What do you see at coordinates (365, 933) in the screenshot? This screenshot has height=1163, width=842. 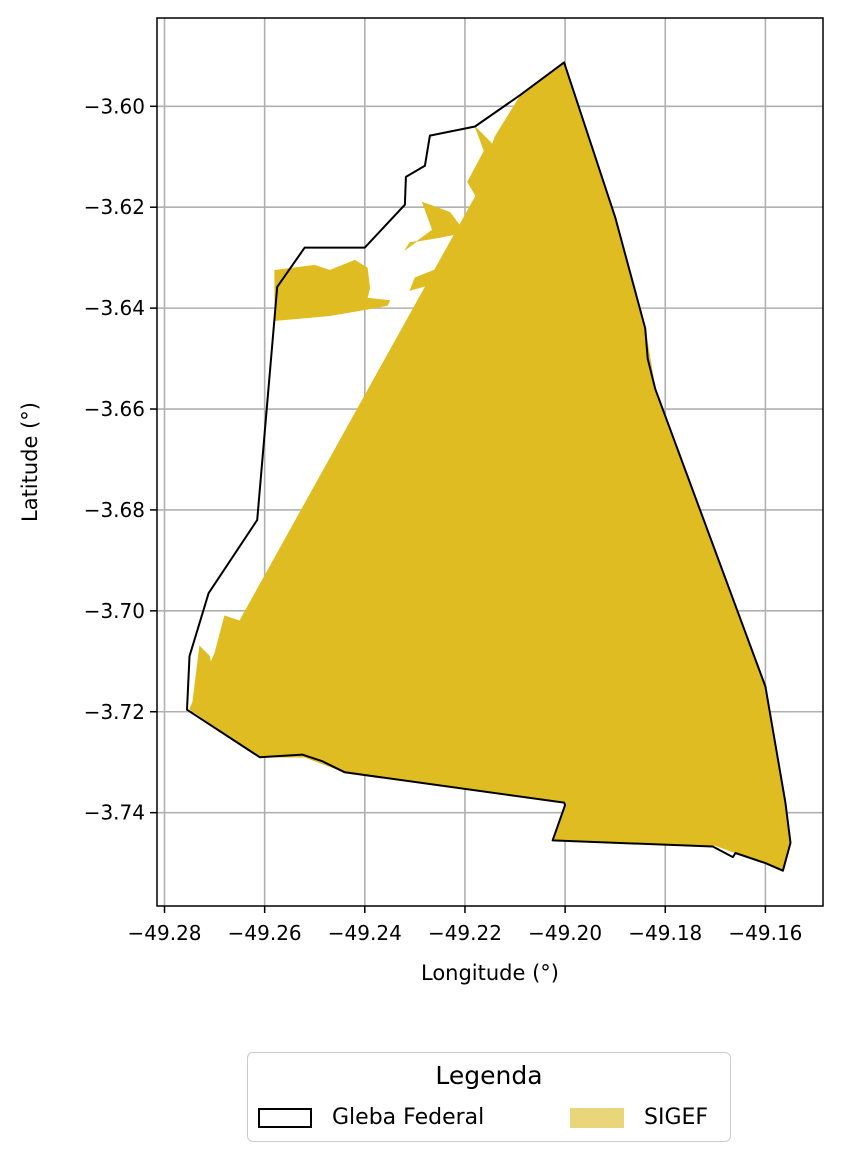 I see `x-tick-label-2: −49.24` at bounding box center [365, 933].